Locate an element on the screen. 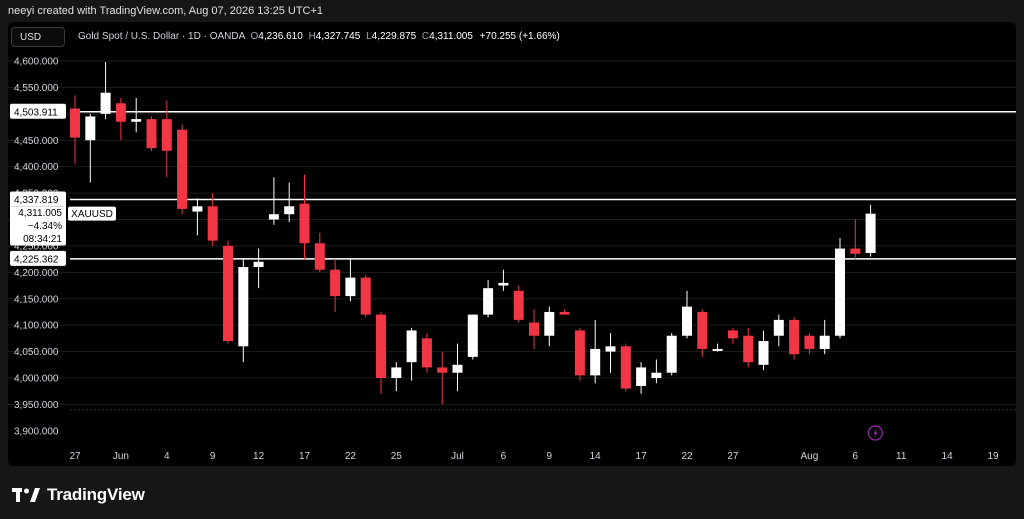 This screenshot has height=519, width=1024. symbol-tag: XAUUSD is located at coordinates (92, 214).